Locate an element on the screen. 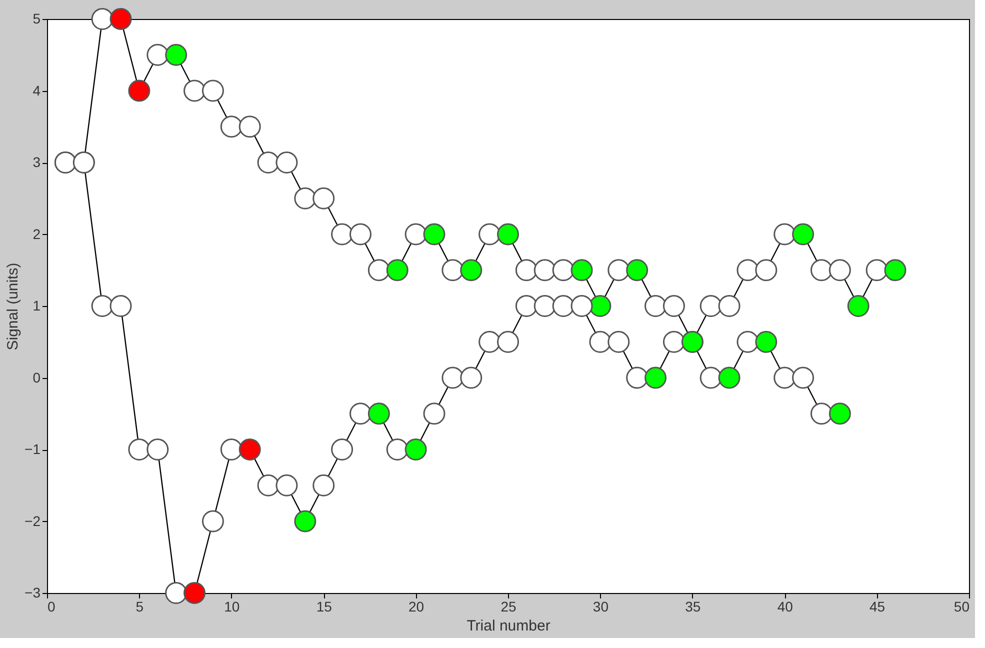 The height and width of the screenshot is (648, 985). y-tick-label: −3 is located at coordinates (32, 592).